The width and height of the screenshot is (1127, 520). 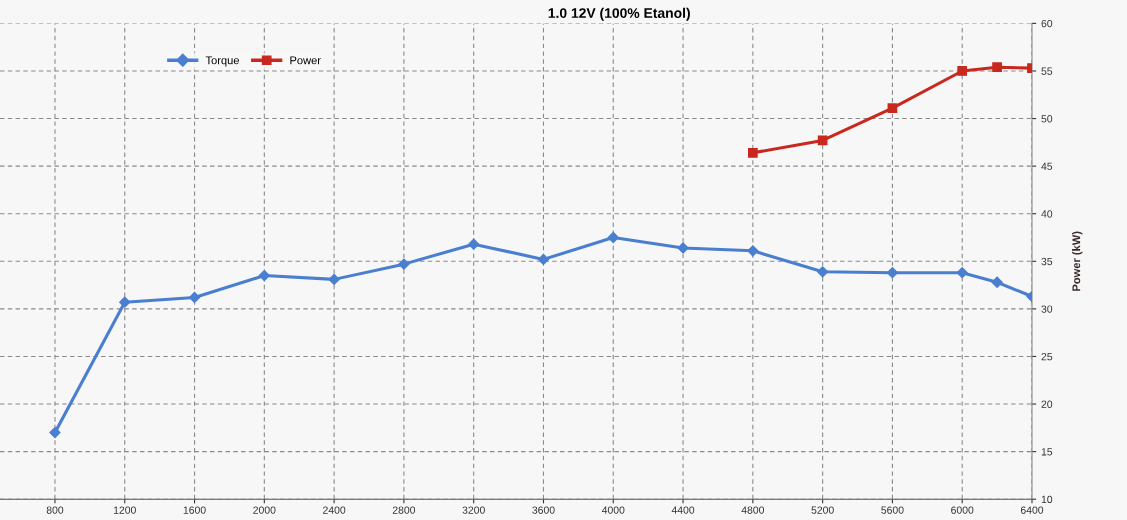 I want to click on x-tick-label: 3200, so click(x=473, y=510).